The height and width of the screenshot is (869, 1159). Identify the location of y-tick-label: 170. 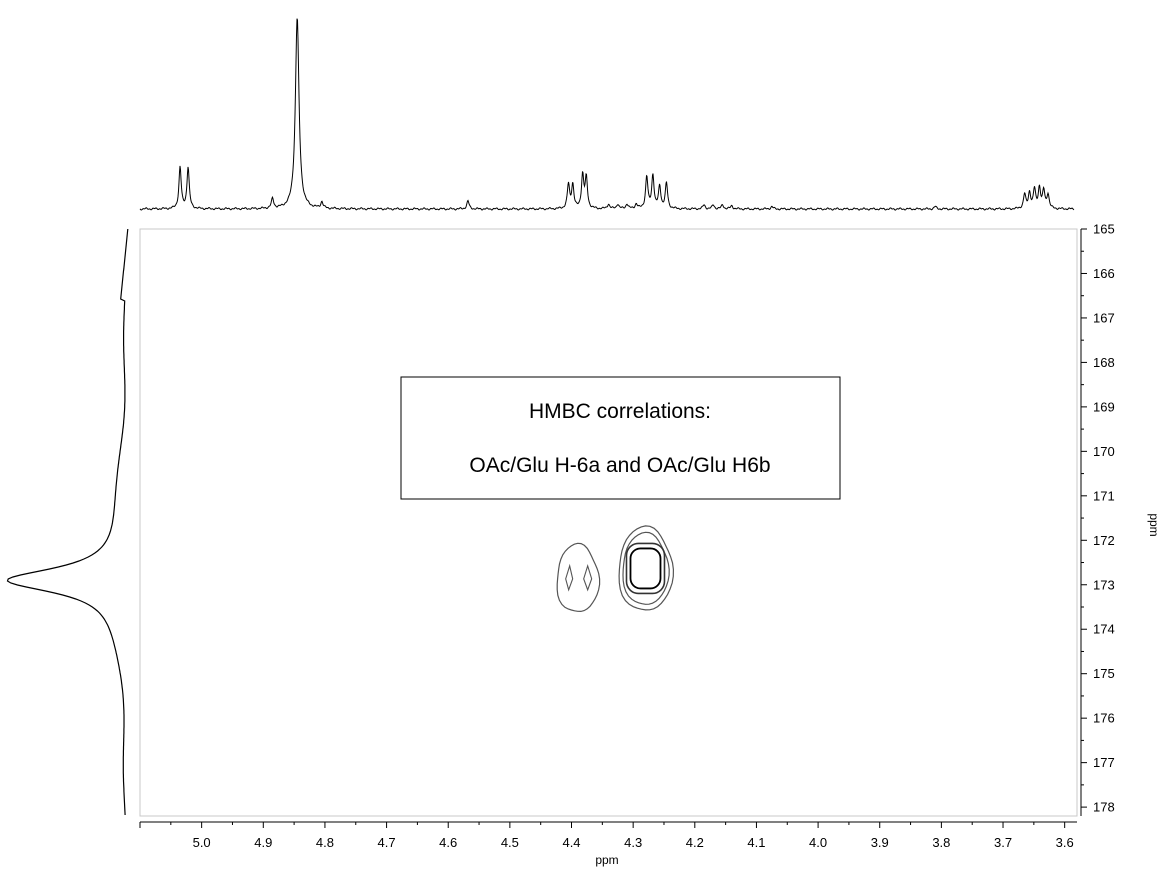
(1104, 451).